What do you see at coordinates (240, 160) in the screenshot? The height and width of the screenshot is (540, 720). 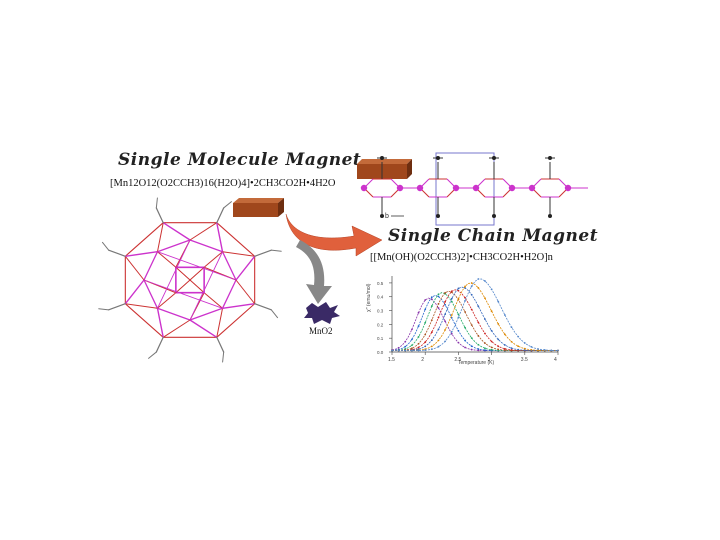 I see `smm-title: Single Molecule Magnet` at bounding box center [240, 160].